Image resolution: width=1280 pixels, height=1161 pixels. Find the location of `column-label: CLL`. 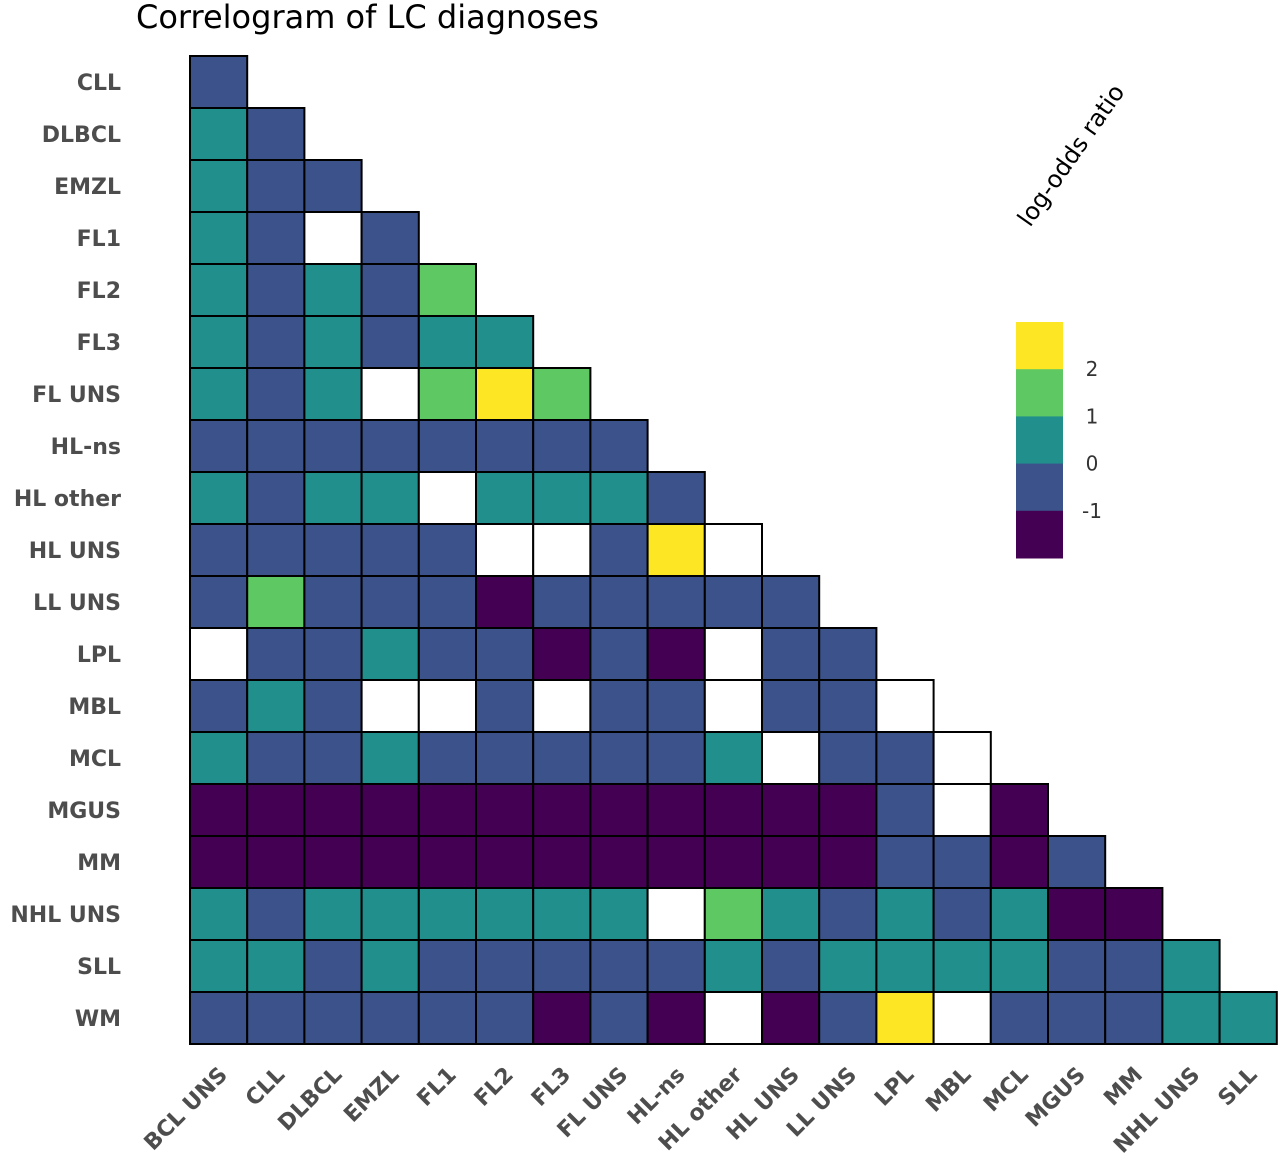

column-label: CLL is located at coordinates (265, 1087).